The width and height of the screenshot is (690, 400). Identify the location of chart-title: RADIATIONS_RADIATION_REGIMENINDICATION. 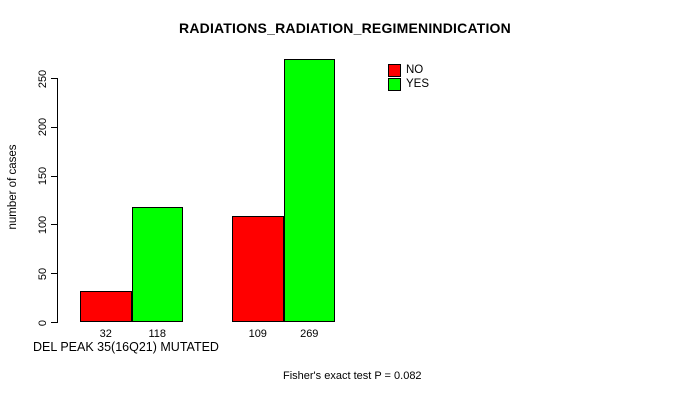
(345, 28).